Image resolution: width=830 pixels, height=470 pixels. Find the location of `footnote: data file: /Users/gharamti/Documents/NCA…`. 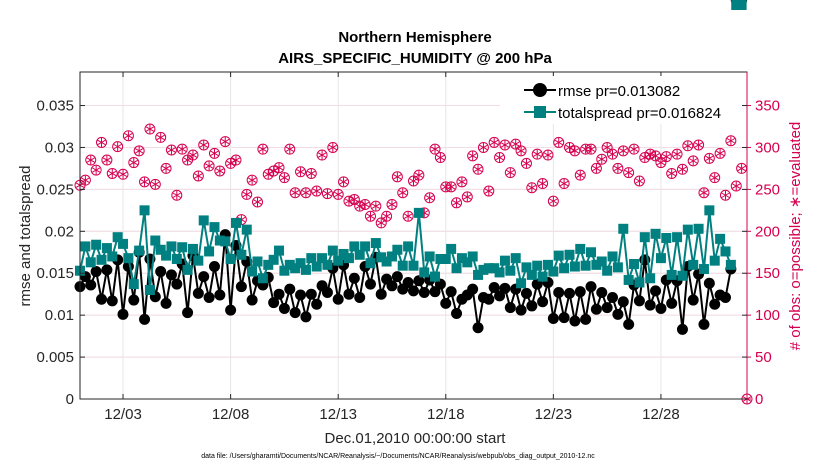

footnote: data file: /Users/gharamti/Documents/NCA… is located at coordinates (398, 456).